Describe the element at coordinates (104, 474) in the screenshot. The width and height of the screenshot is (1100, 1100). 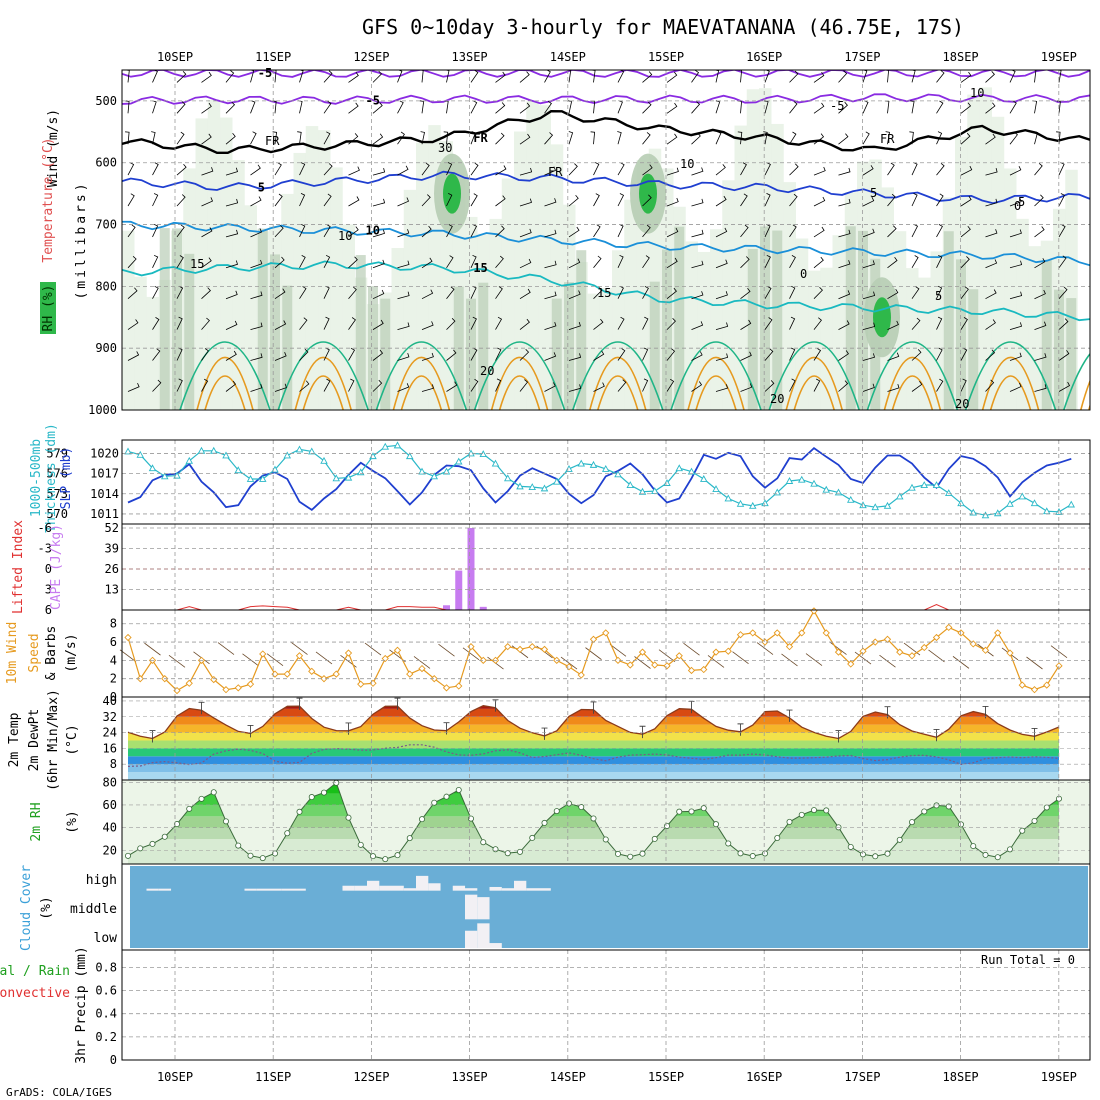
I see `slp-tick-label: 1017` at that location.